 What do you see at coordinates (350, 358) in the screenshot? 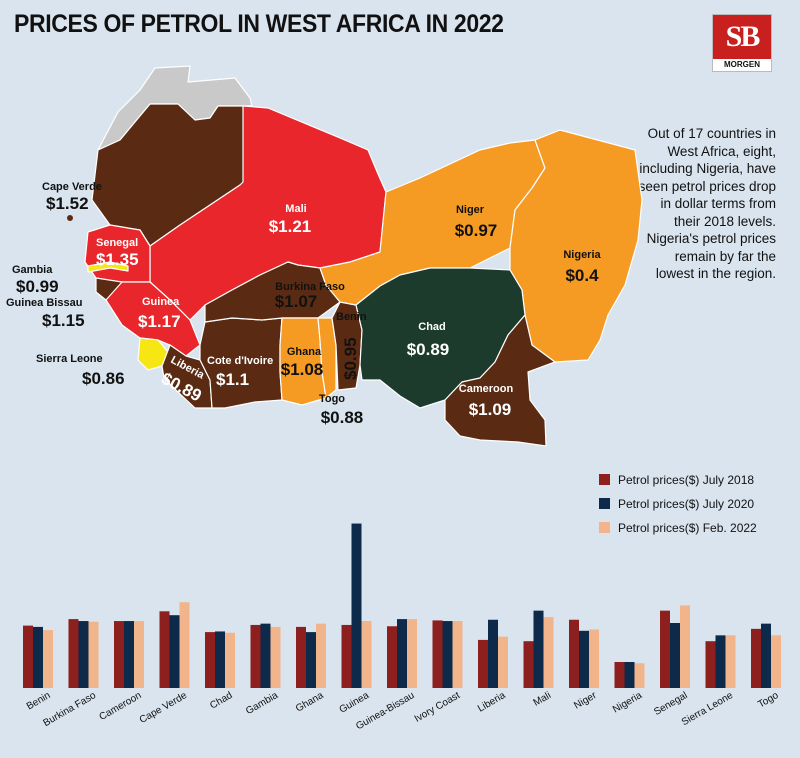
I see `map-price-benin: $0.95` at bounding box center [350, 358].